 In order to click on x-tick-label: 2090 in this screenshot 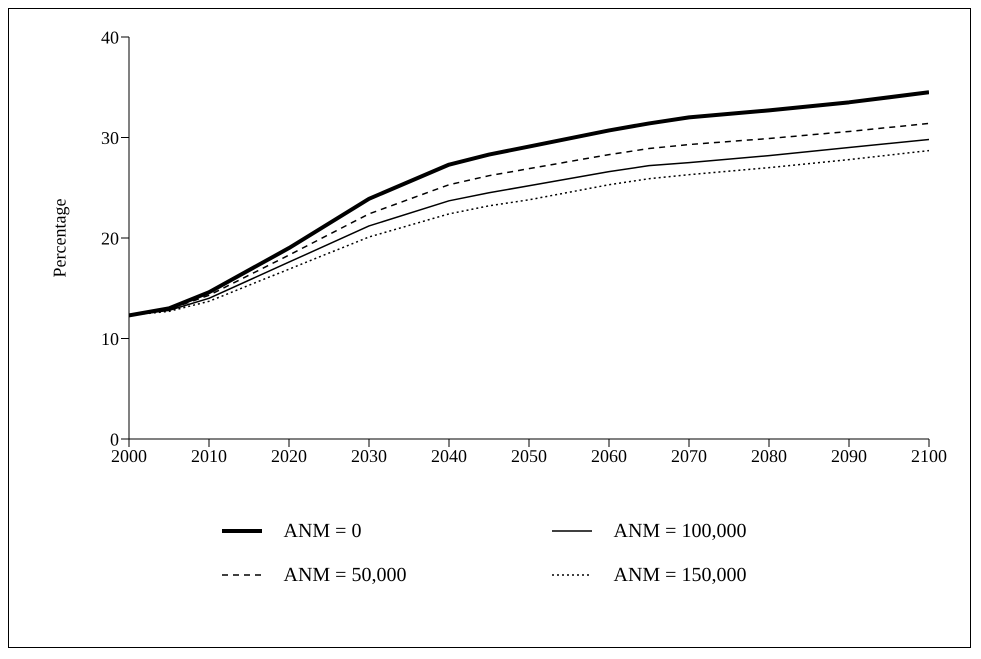, I will do `click(849, 456)`.